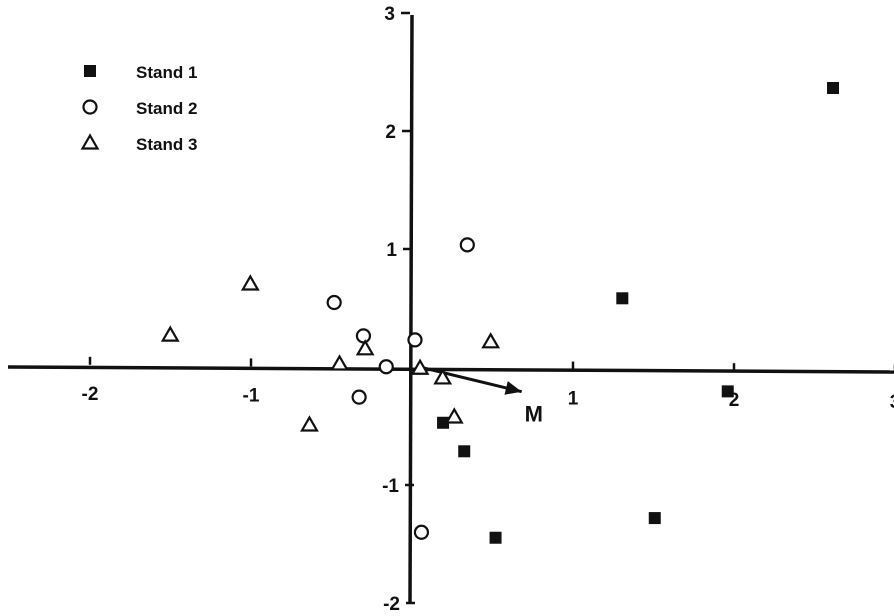  Describe the element at coordinates (166, 144) in the screenshot. I see `legend-label: Stand 3` at that location.